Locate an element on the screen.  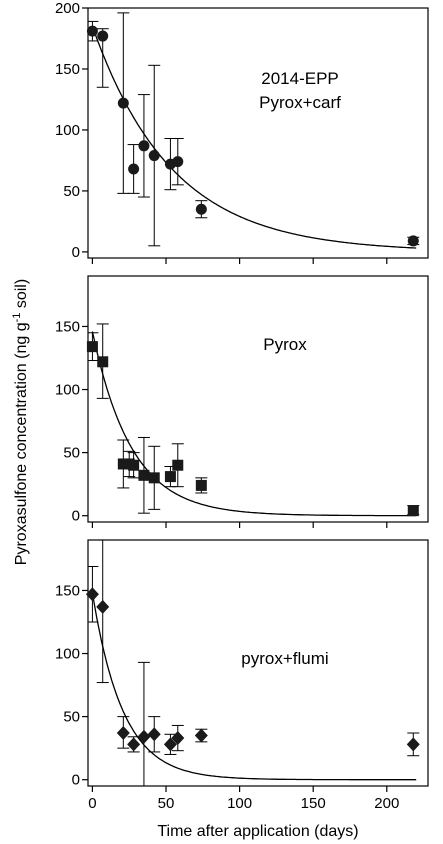
error-bar is located at coordinates (143, 723).